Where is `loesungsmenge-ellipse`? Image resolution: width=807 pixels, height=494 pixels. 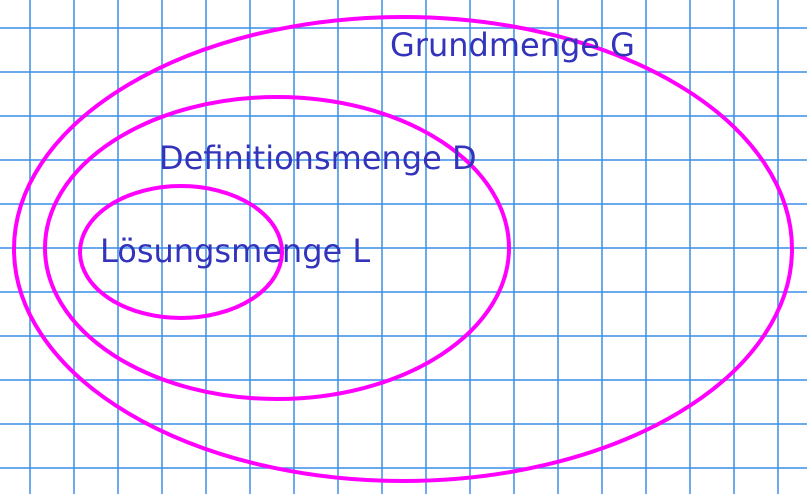 loesungsmenge-ellipse is located at coordinates (181, 252).